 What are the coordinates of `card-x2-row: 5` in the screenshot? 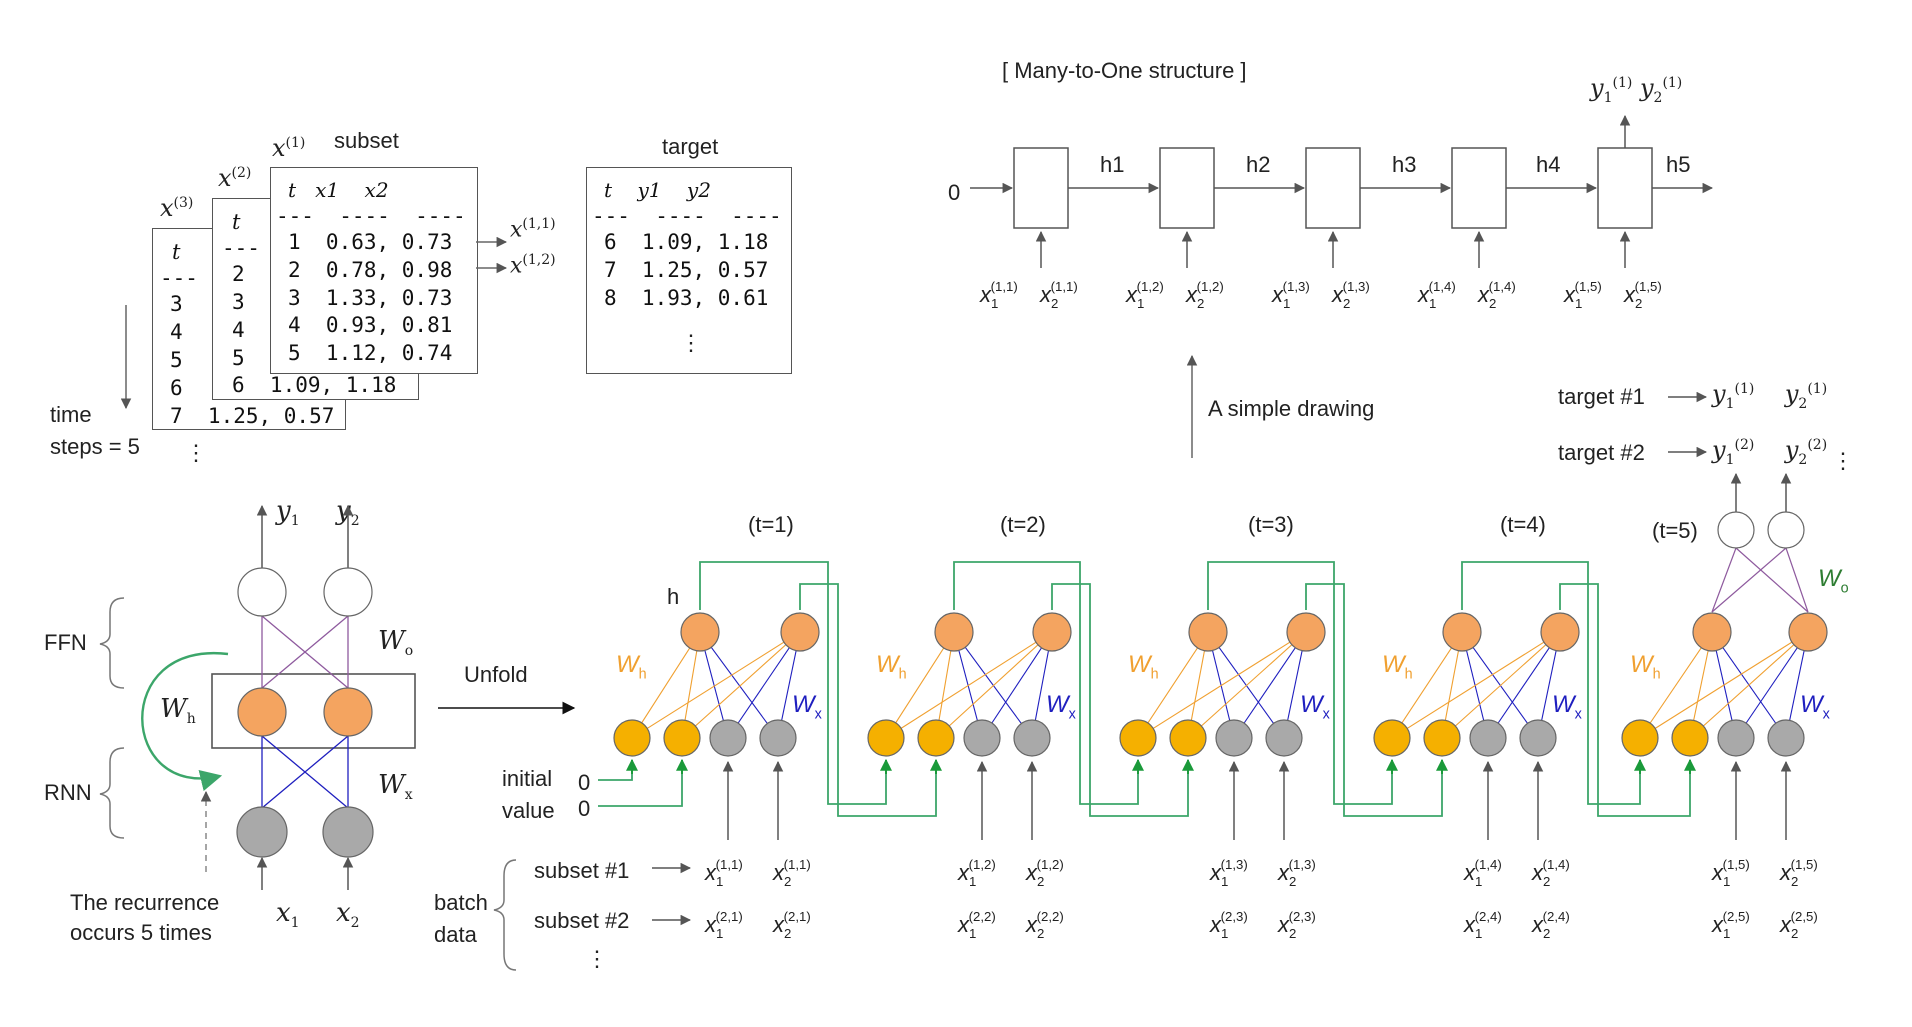 It's located at (238, 358).